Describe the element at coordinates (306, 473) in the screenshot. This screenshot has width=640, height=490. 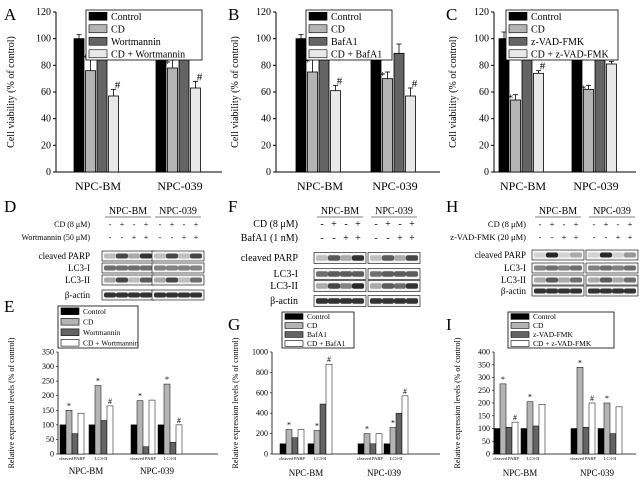
I see `group-label: NPC-BM` at that location.